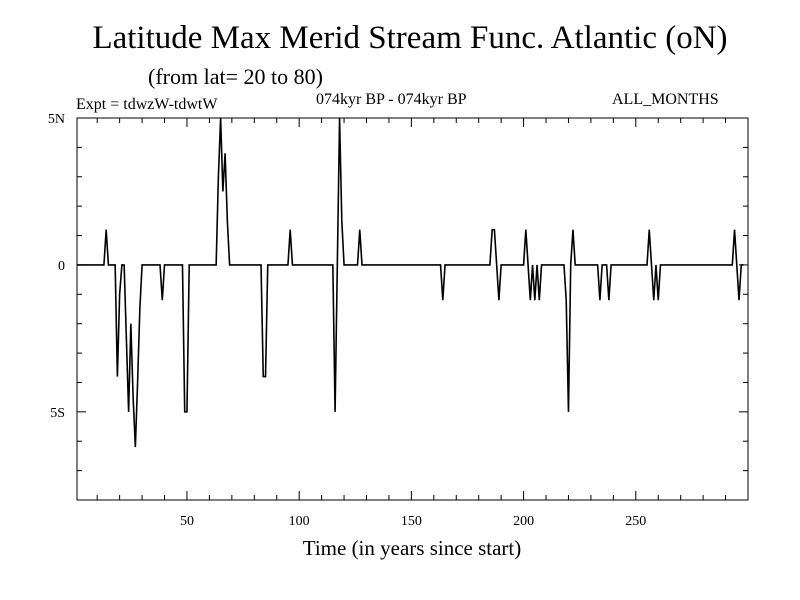 The image size is (800, 600). I want to click on period-label: 074kyr BP - 074kyr BP, so click(391, 99).